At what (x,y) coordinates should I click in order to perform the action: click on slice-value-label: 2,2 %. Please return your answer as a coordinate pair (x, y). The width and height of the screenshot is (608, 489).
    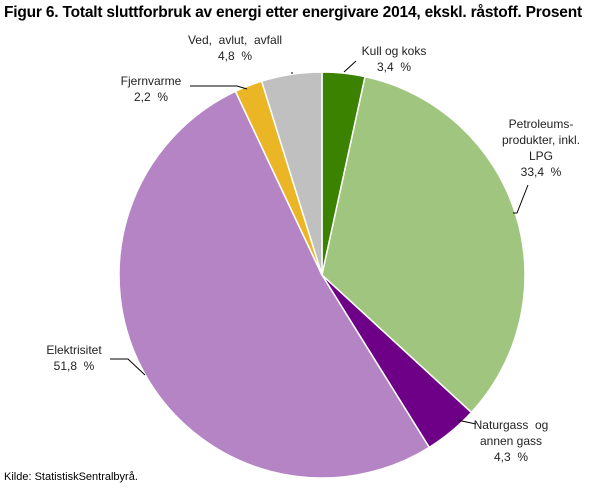
    Looking at the image, I should click on (151, 97).